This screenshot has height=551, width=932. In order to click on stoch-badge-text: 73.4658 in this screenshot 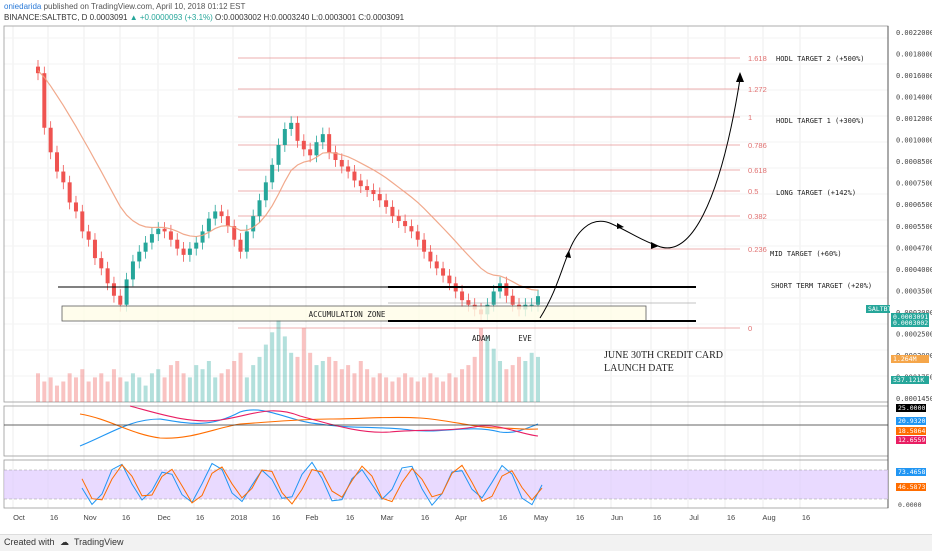, I will do `click(911, 472)`.